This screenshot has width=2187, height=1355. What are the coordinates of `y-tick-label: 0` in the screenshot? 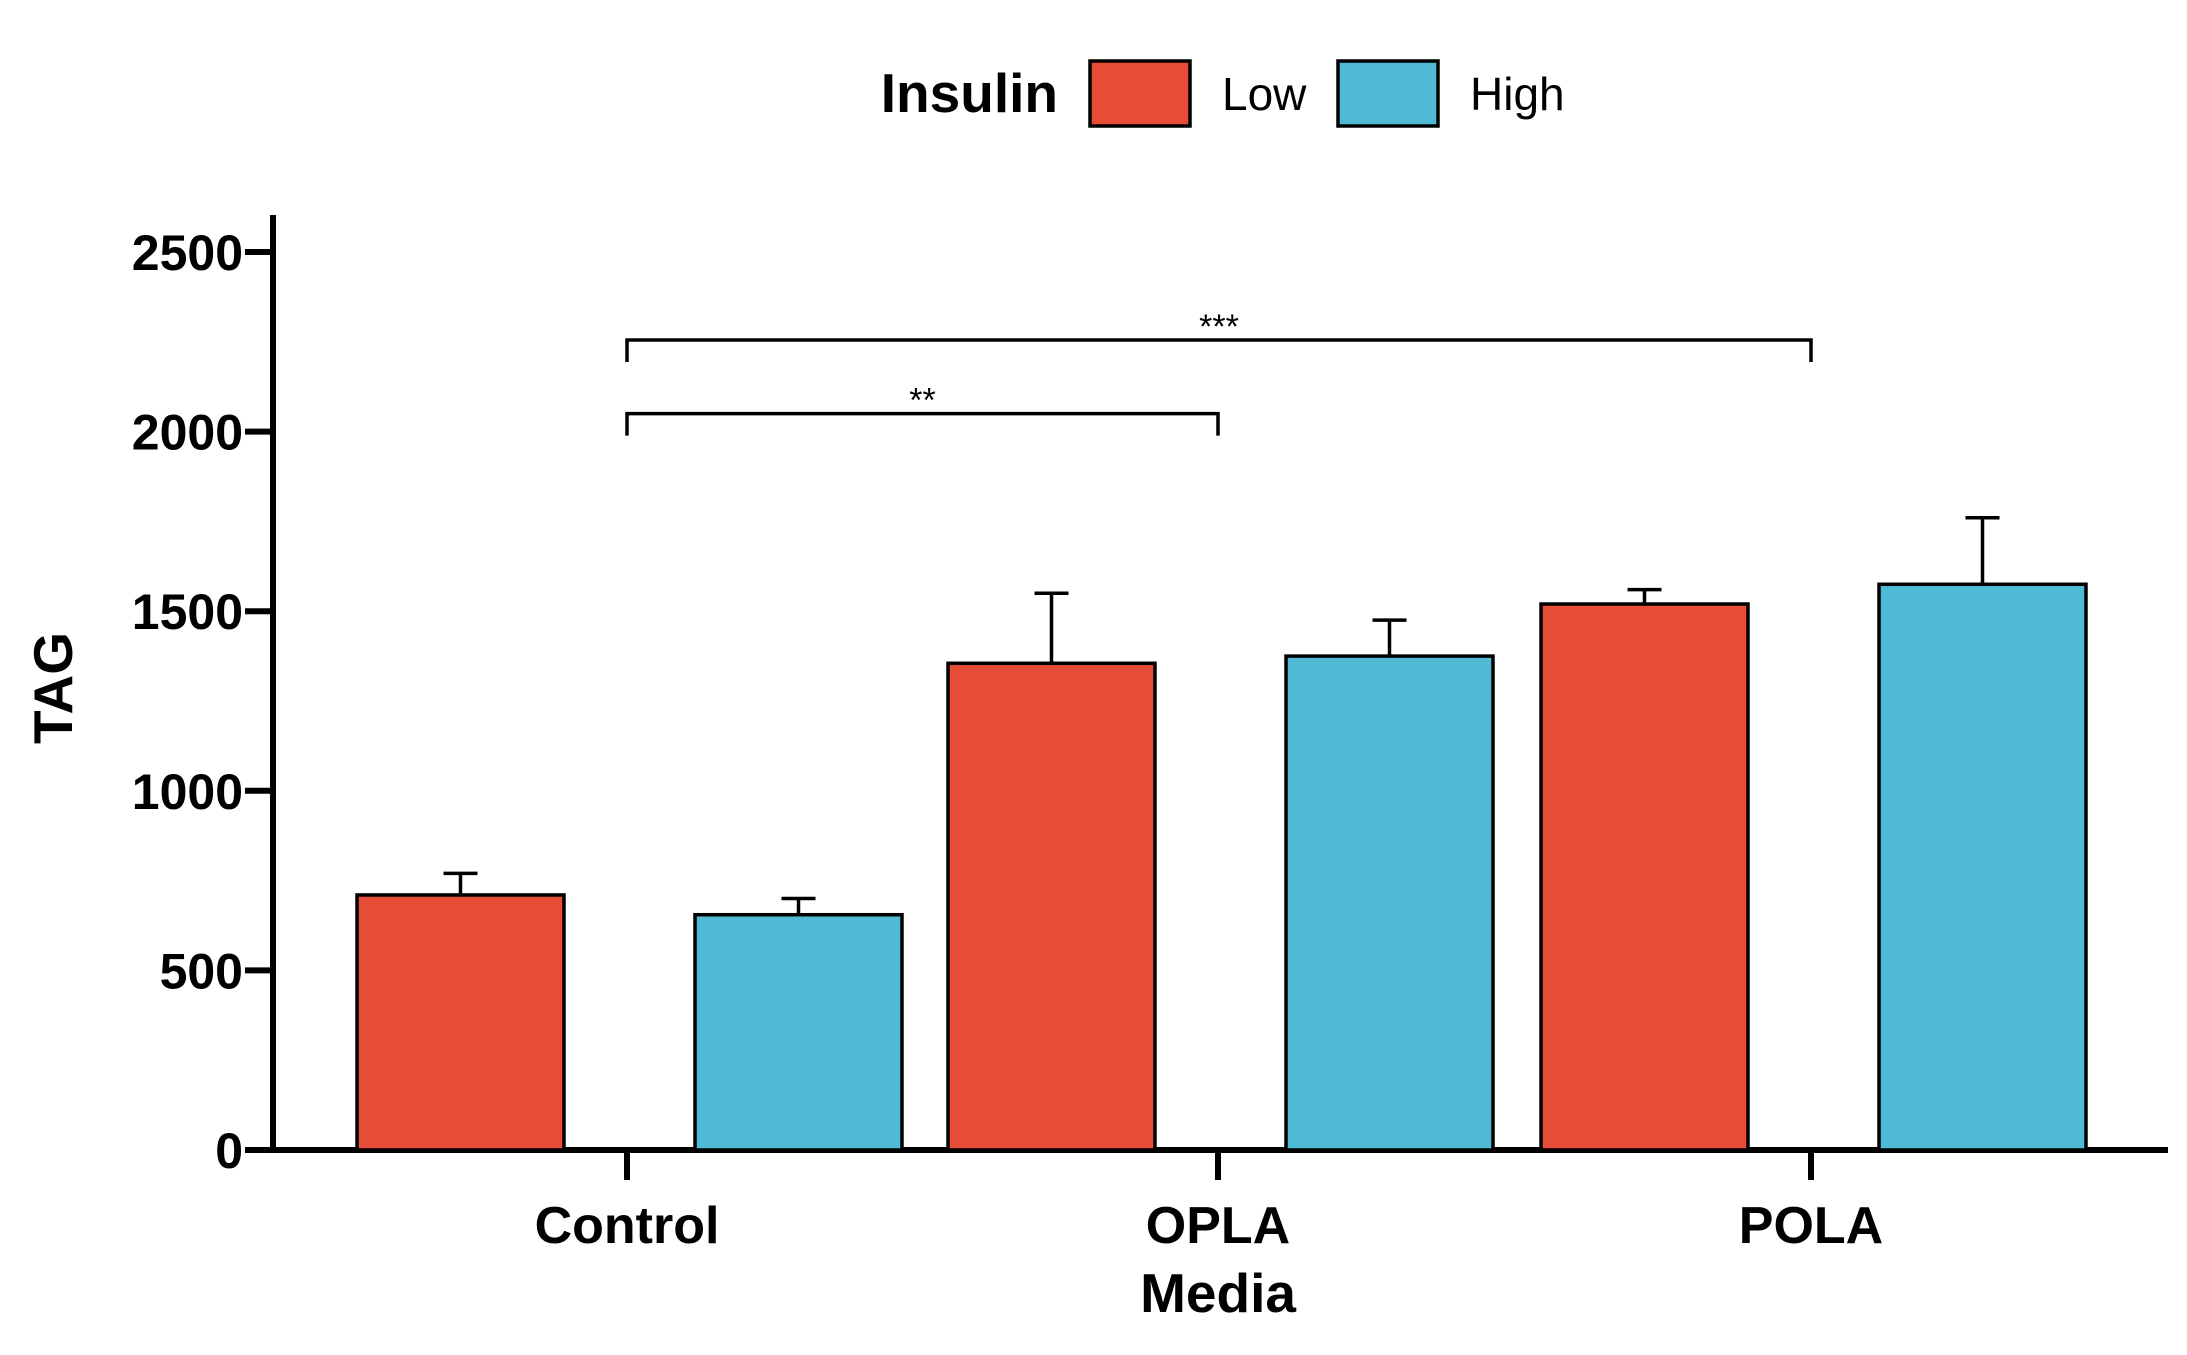 It's located at (229, 1151).